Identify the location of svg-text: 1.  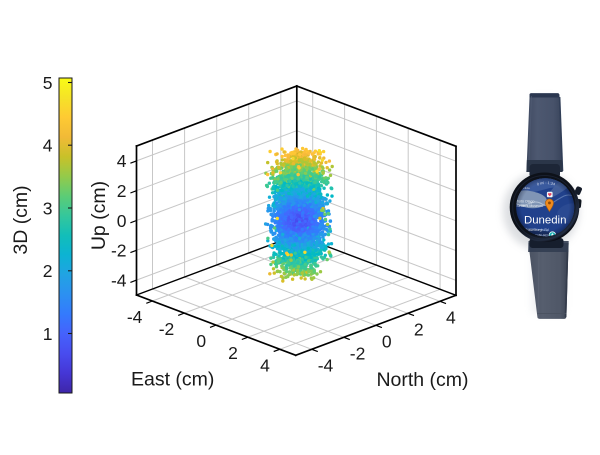
(48, 334).